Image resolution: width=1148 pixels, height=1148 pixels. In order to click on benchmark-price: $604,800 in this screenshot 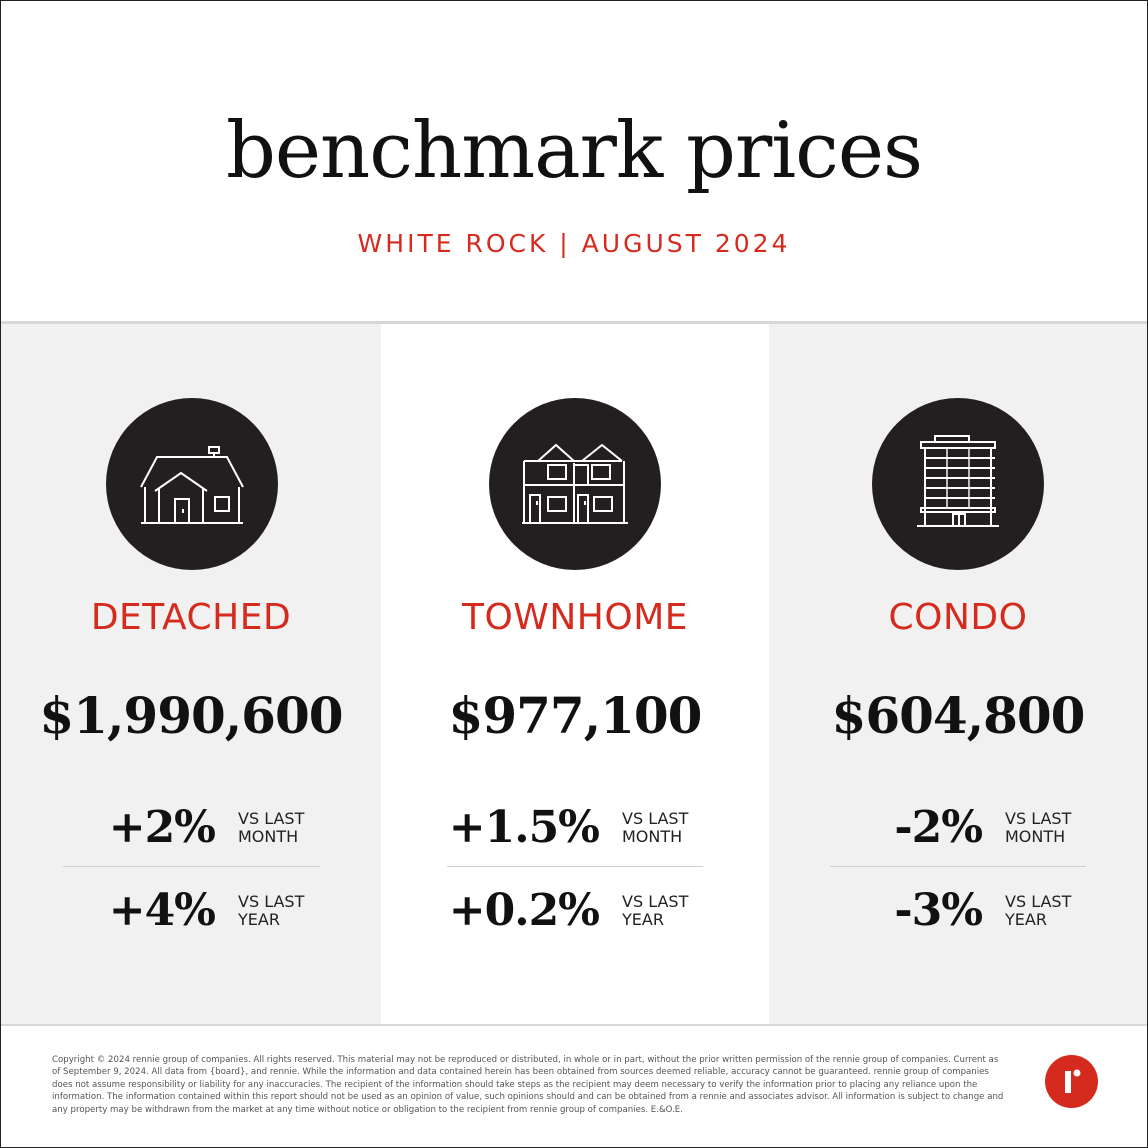, I will do `click(958, 715)`.